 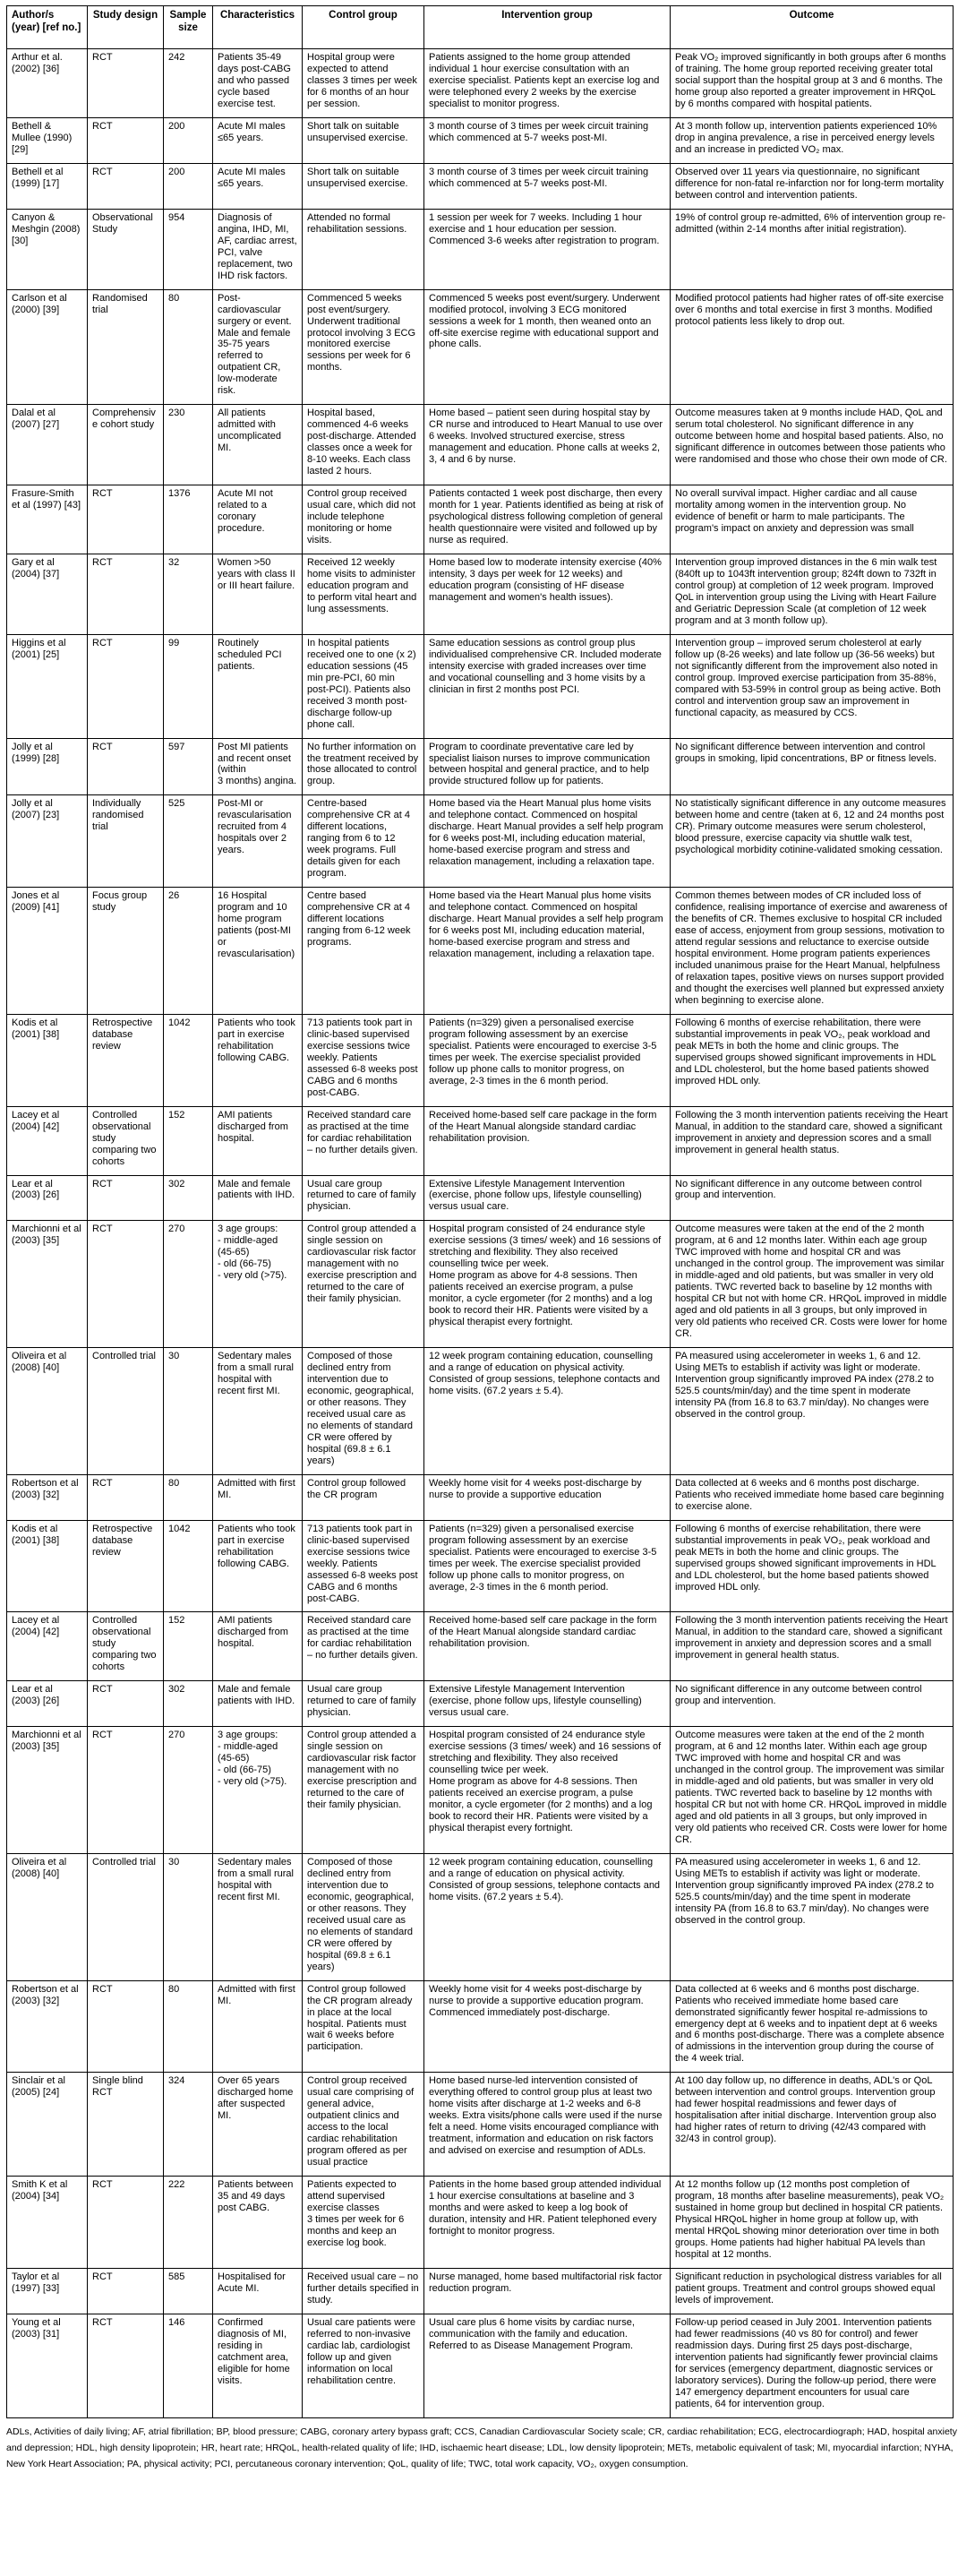 I want to click on cell-sample: 1376, so click(x=188, y=519).